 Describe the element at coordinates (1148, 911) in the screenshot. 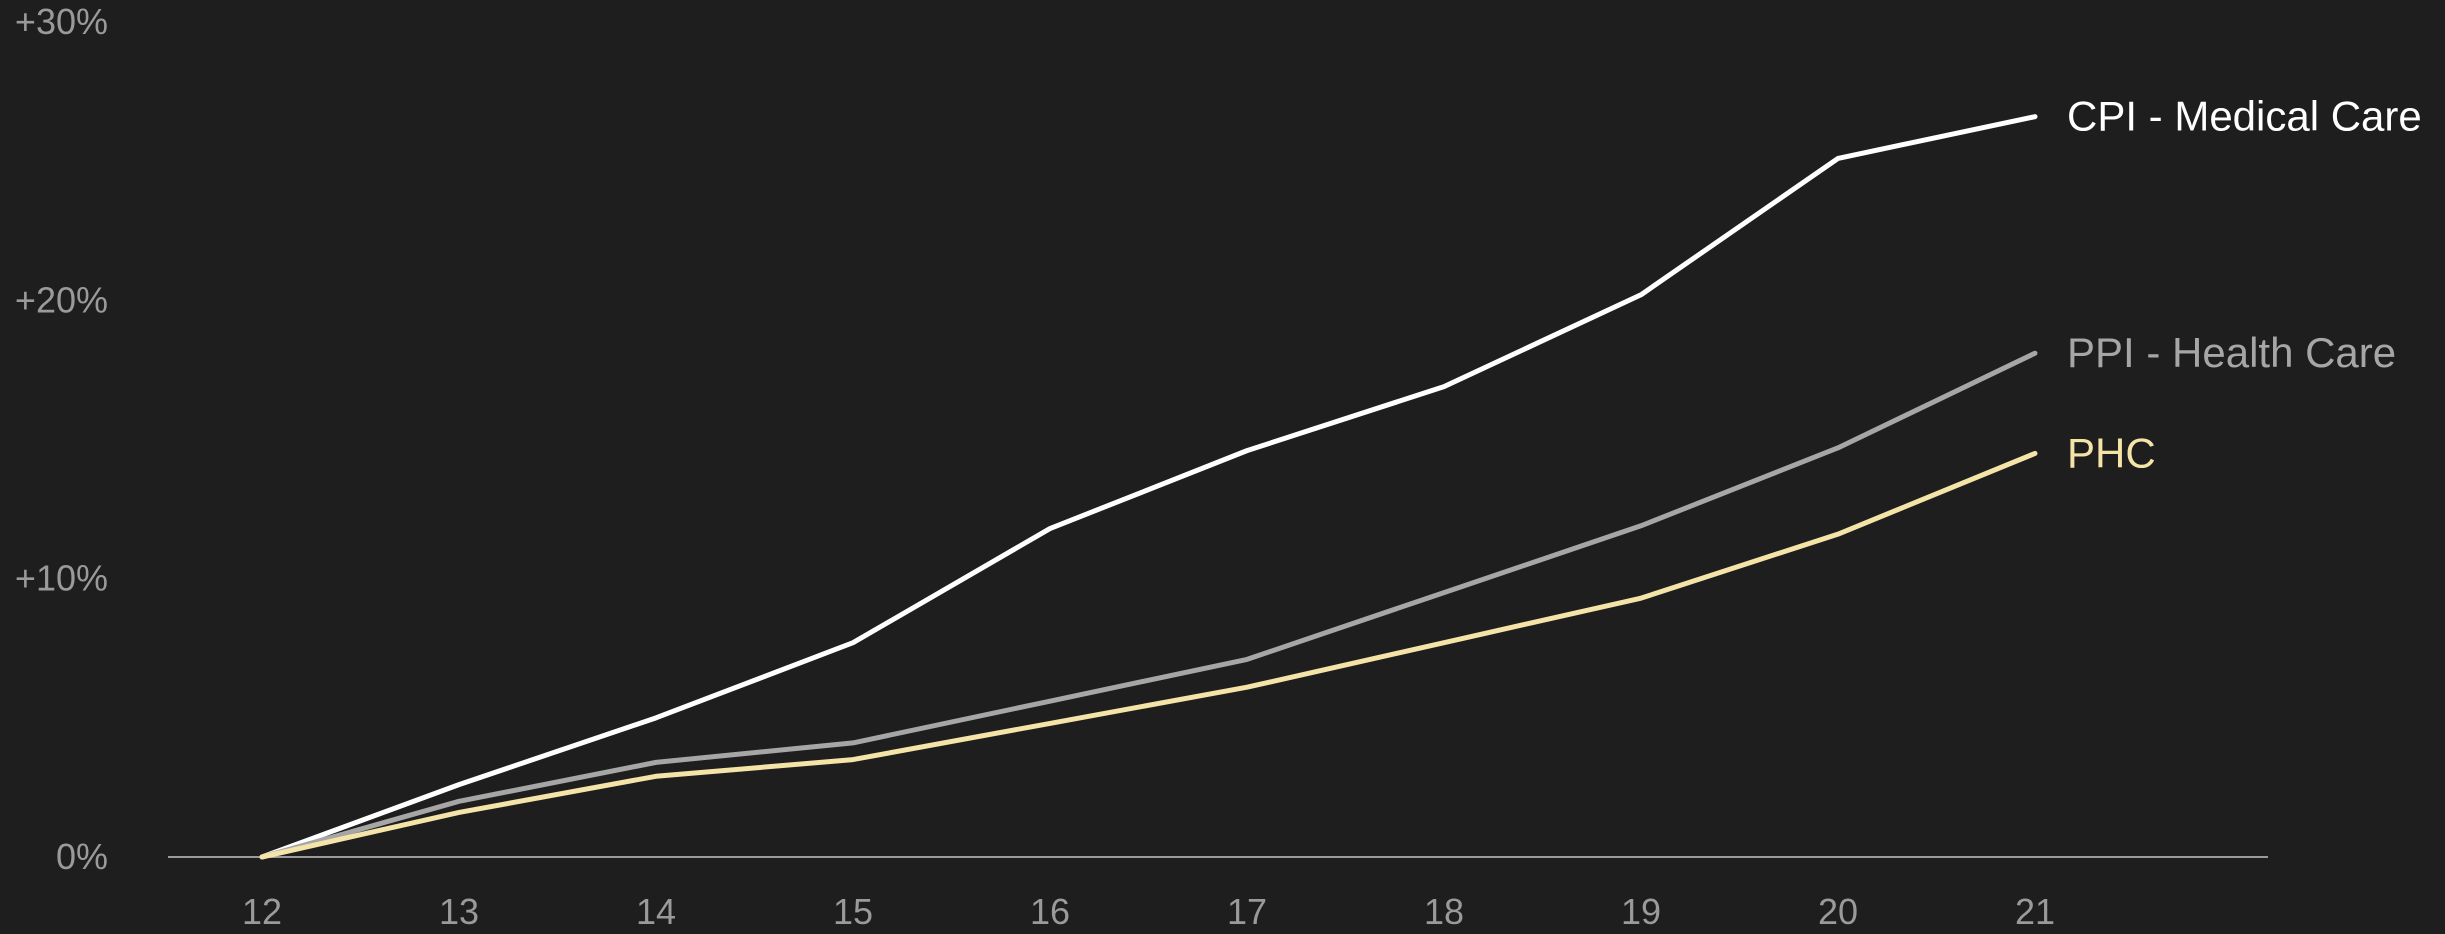

I see `x-axis-ticks: 12 13 14 15 16 17 18 19 20 21` at that location.